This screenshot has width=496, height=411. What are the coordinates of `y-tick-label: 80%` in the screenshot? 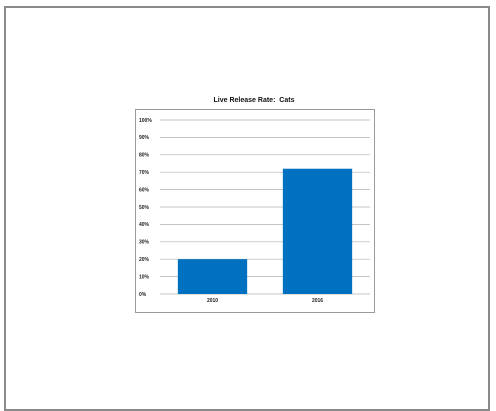 It's located at (144, 156).